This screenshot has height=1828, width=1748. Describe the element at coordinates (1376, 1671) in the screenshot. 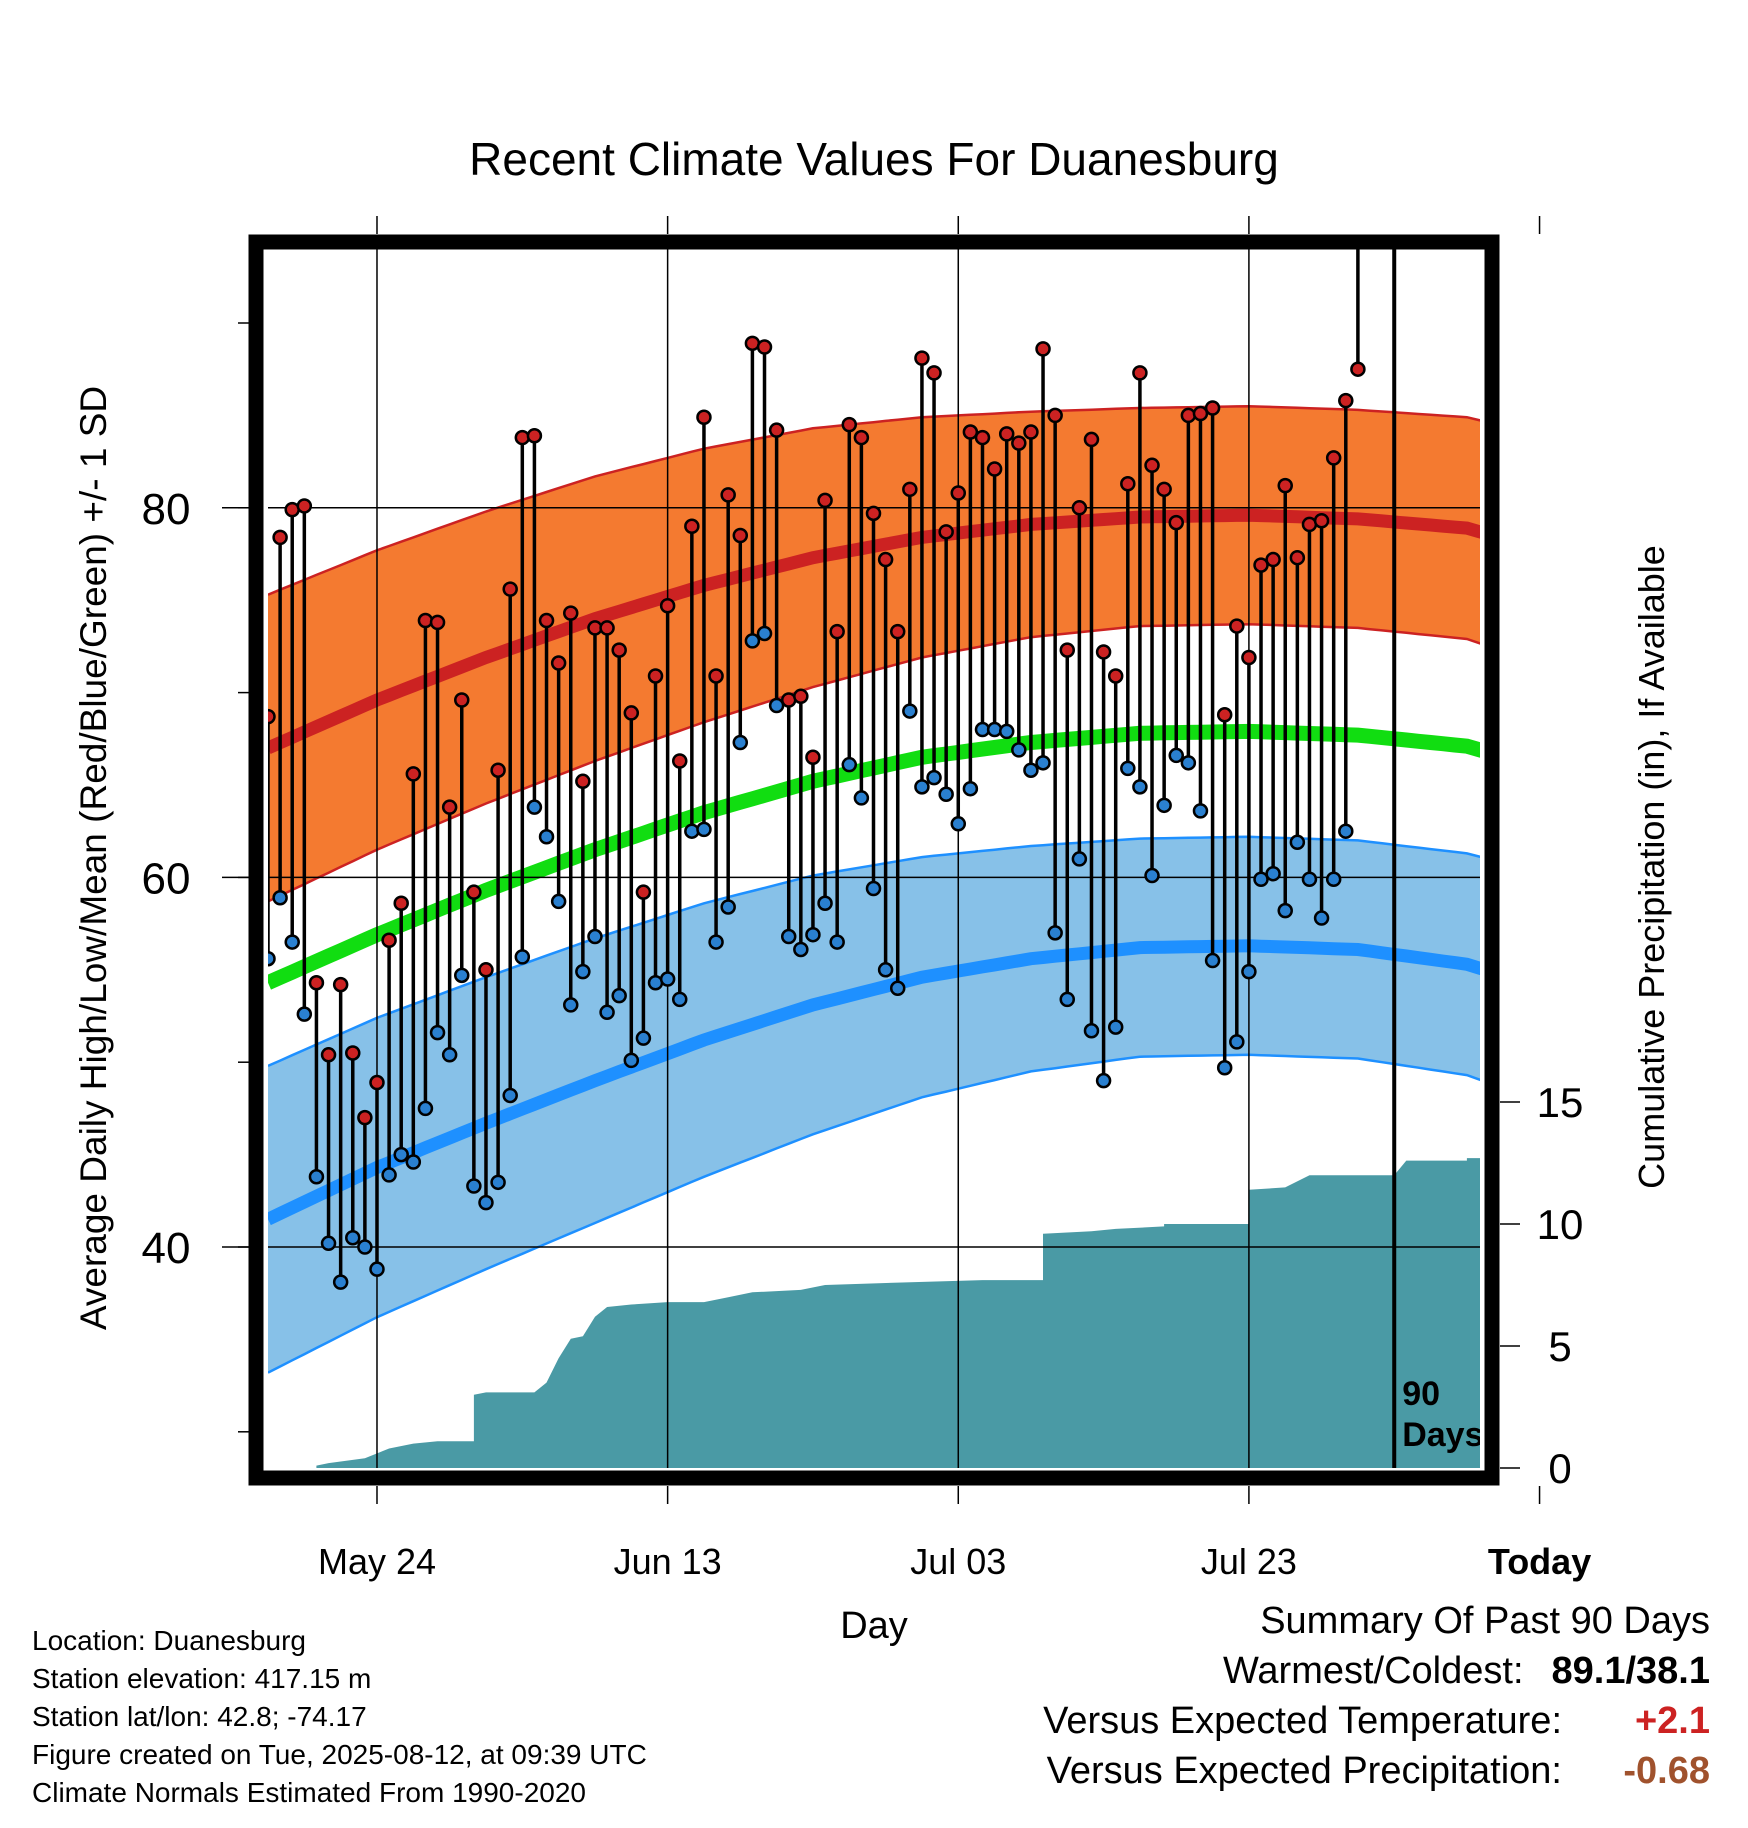

I see `summary-warmest-row: Warmest/Coldest: 89.1/38.1` at that location.